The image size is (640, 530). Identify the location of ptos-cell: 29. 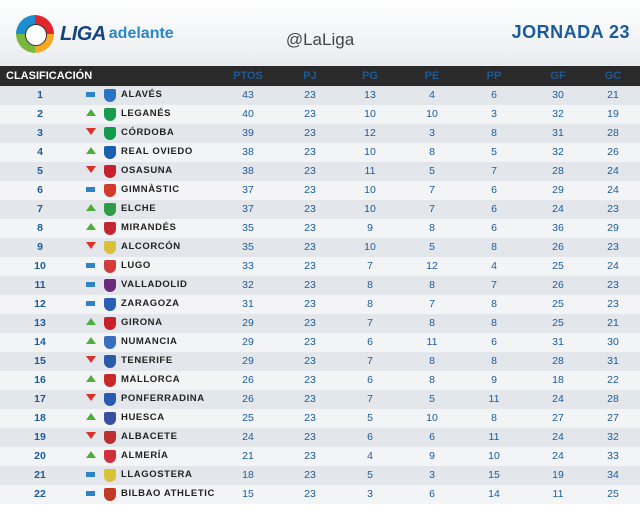
(248, 361).